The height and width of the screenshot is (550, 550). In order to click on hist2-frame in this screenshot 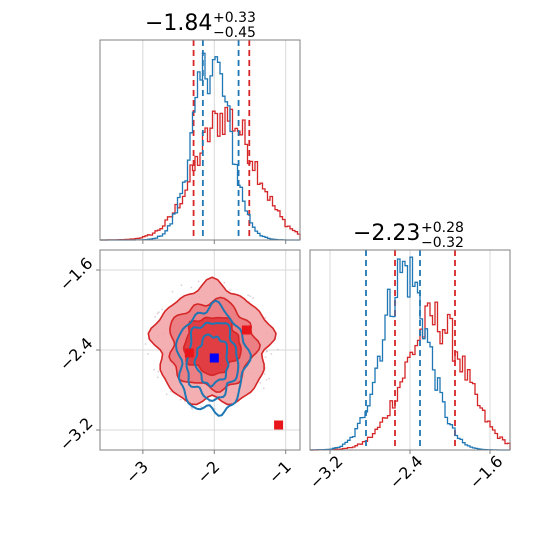, I will do `click(410, 350)`.